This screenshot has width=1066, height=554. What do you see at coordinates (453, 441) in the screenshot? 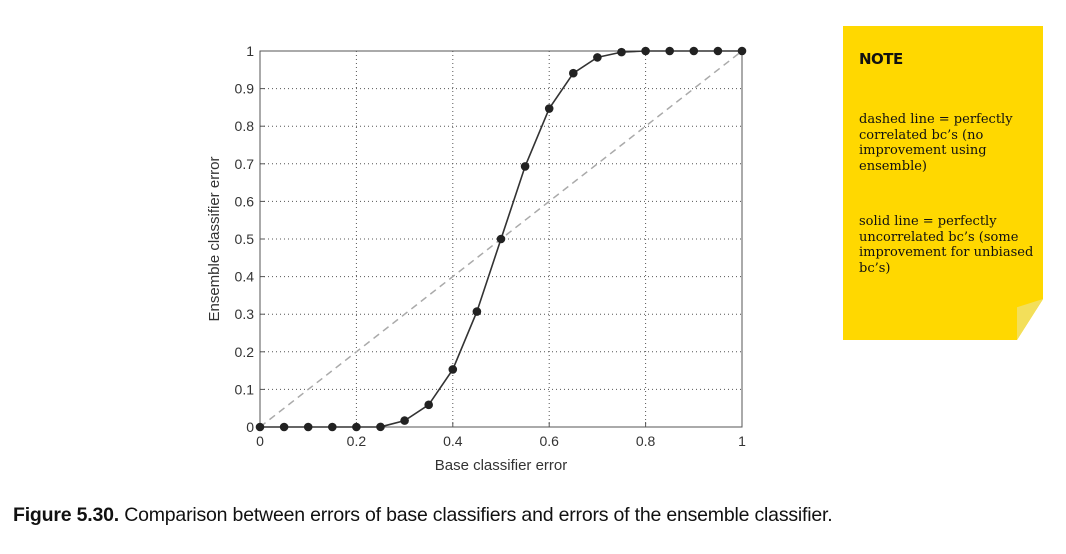
I see `x-tick-label: 0.4` at bounding box center [453, 441].